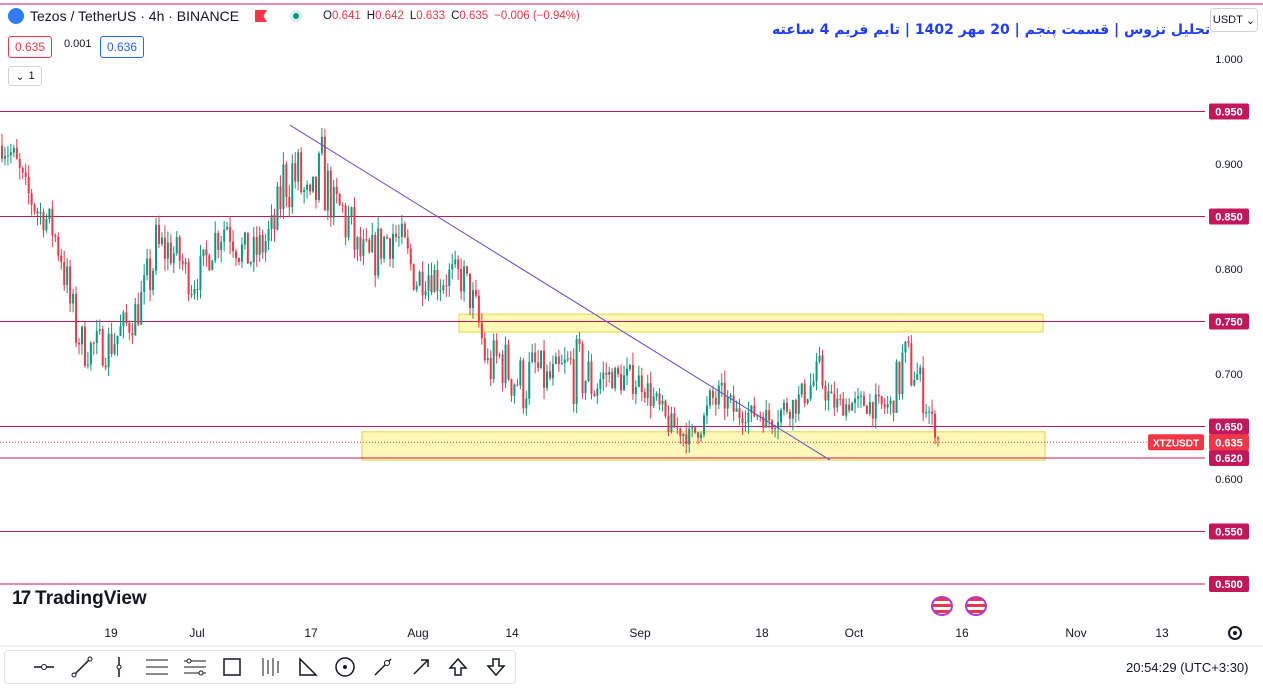 Image resolution: width=1263 pixels, height=688 pixels. I want to click on gear-icon, so click(1235, 633).